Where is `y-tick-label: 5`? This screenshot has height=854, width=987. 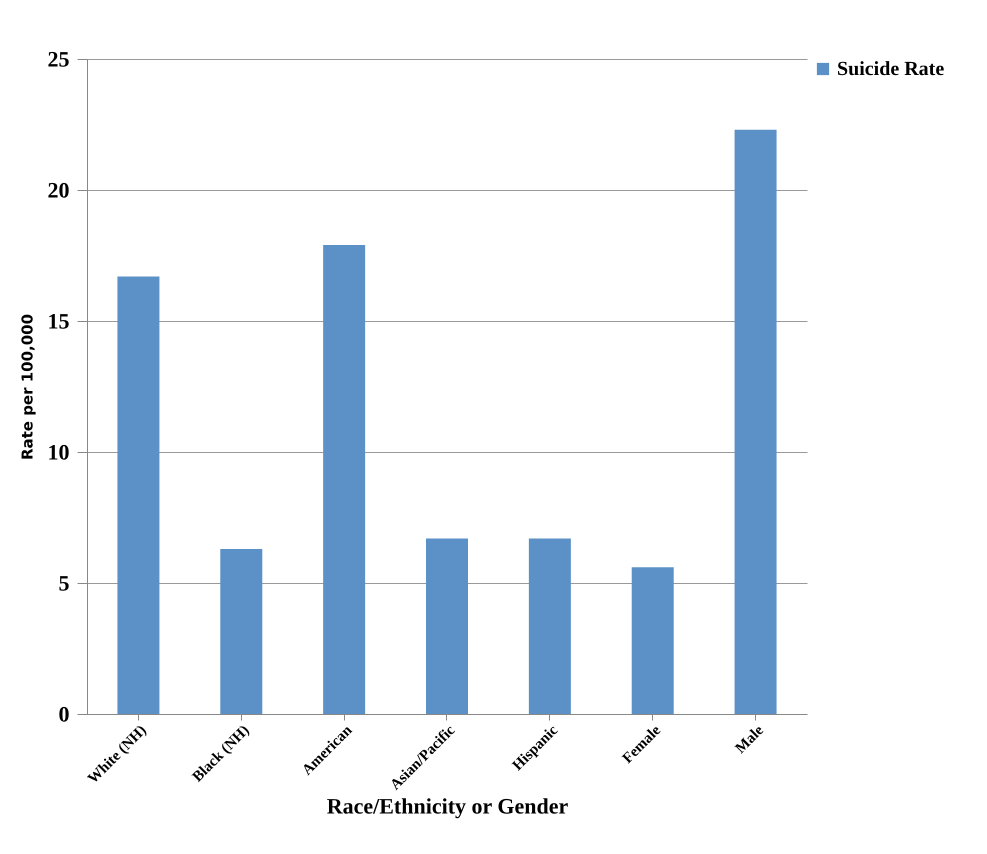
y-tick-label: 5 is located at coordinates (64, 583).